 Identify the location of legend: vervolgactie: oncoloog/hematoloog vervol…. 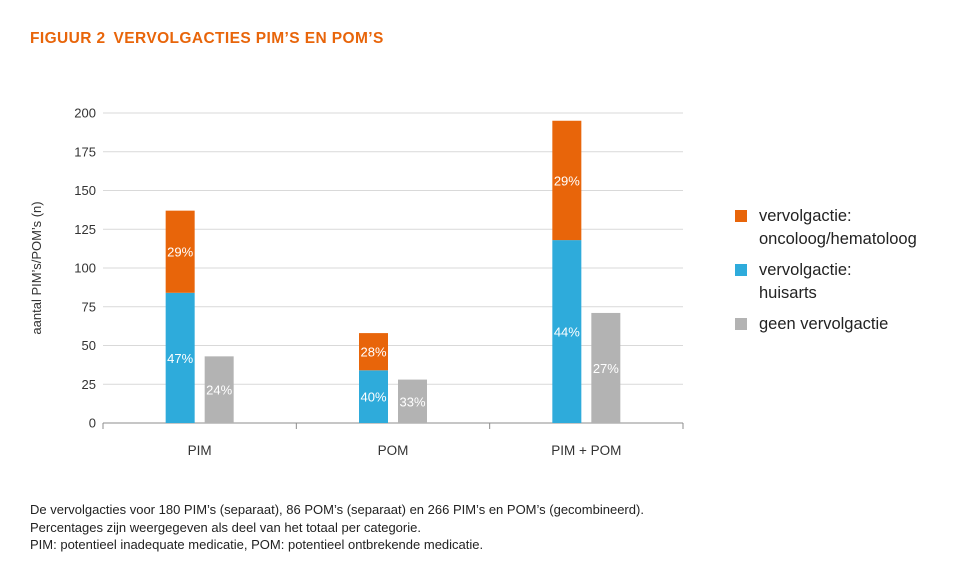
(847, 274).